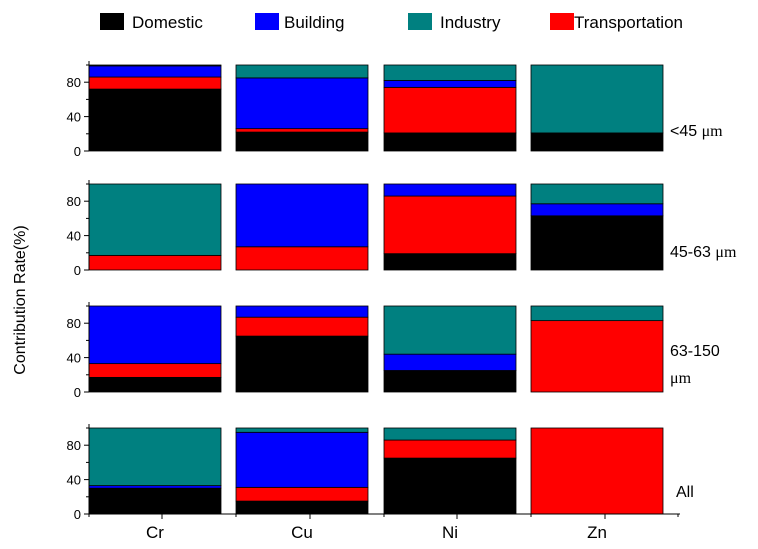  I want to click on y-tick-label-panel-1-40: 40, so click(74, 117).